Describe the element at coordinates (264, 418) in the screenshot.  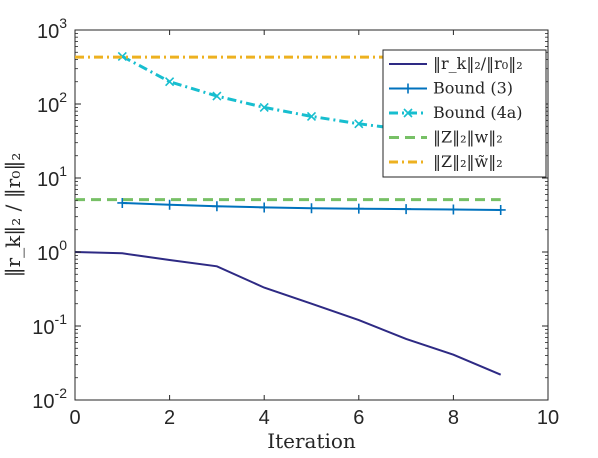
I see `x-tick-label-2: 4` at that location.